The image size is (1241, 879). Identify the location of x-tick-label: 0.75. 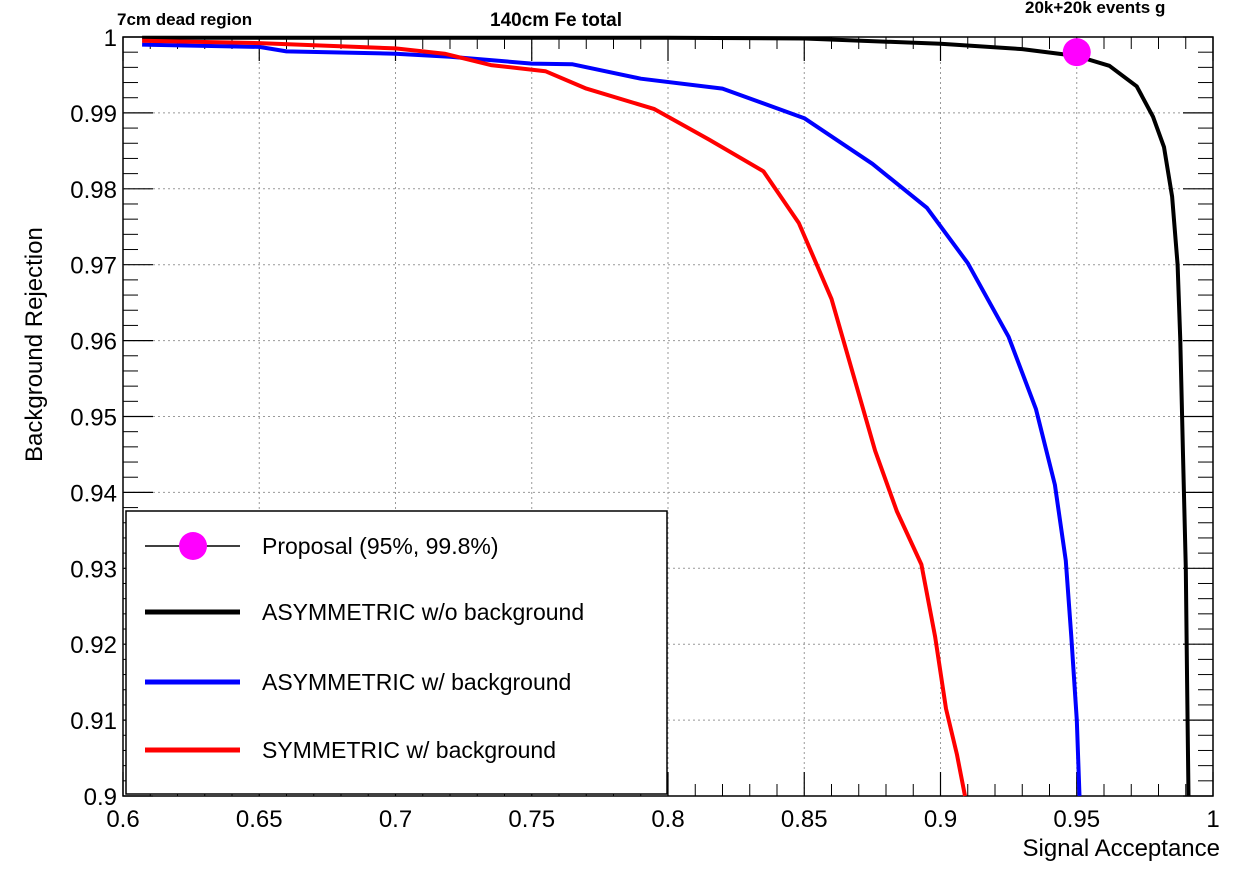
(531, 819).